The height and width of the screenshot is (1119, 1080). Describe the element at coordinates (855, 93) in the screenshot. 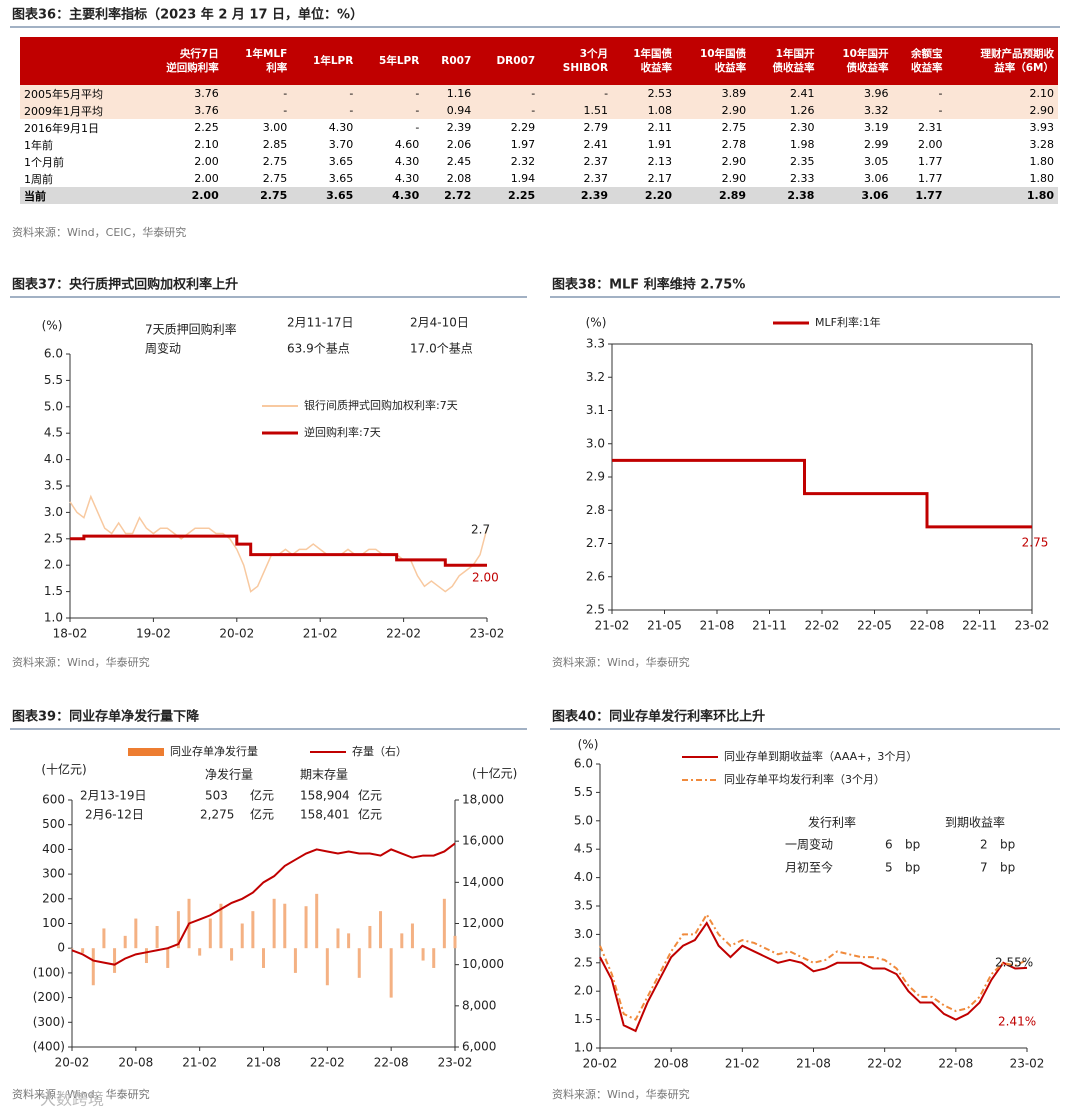

I see `table-cell: 3.96` at that location.